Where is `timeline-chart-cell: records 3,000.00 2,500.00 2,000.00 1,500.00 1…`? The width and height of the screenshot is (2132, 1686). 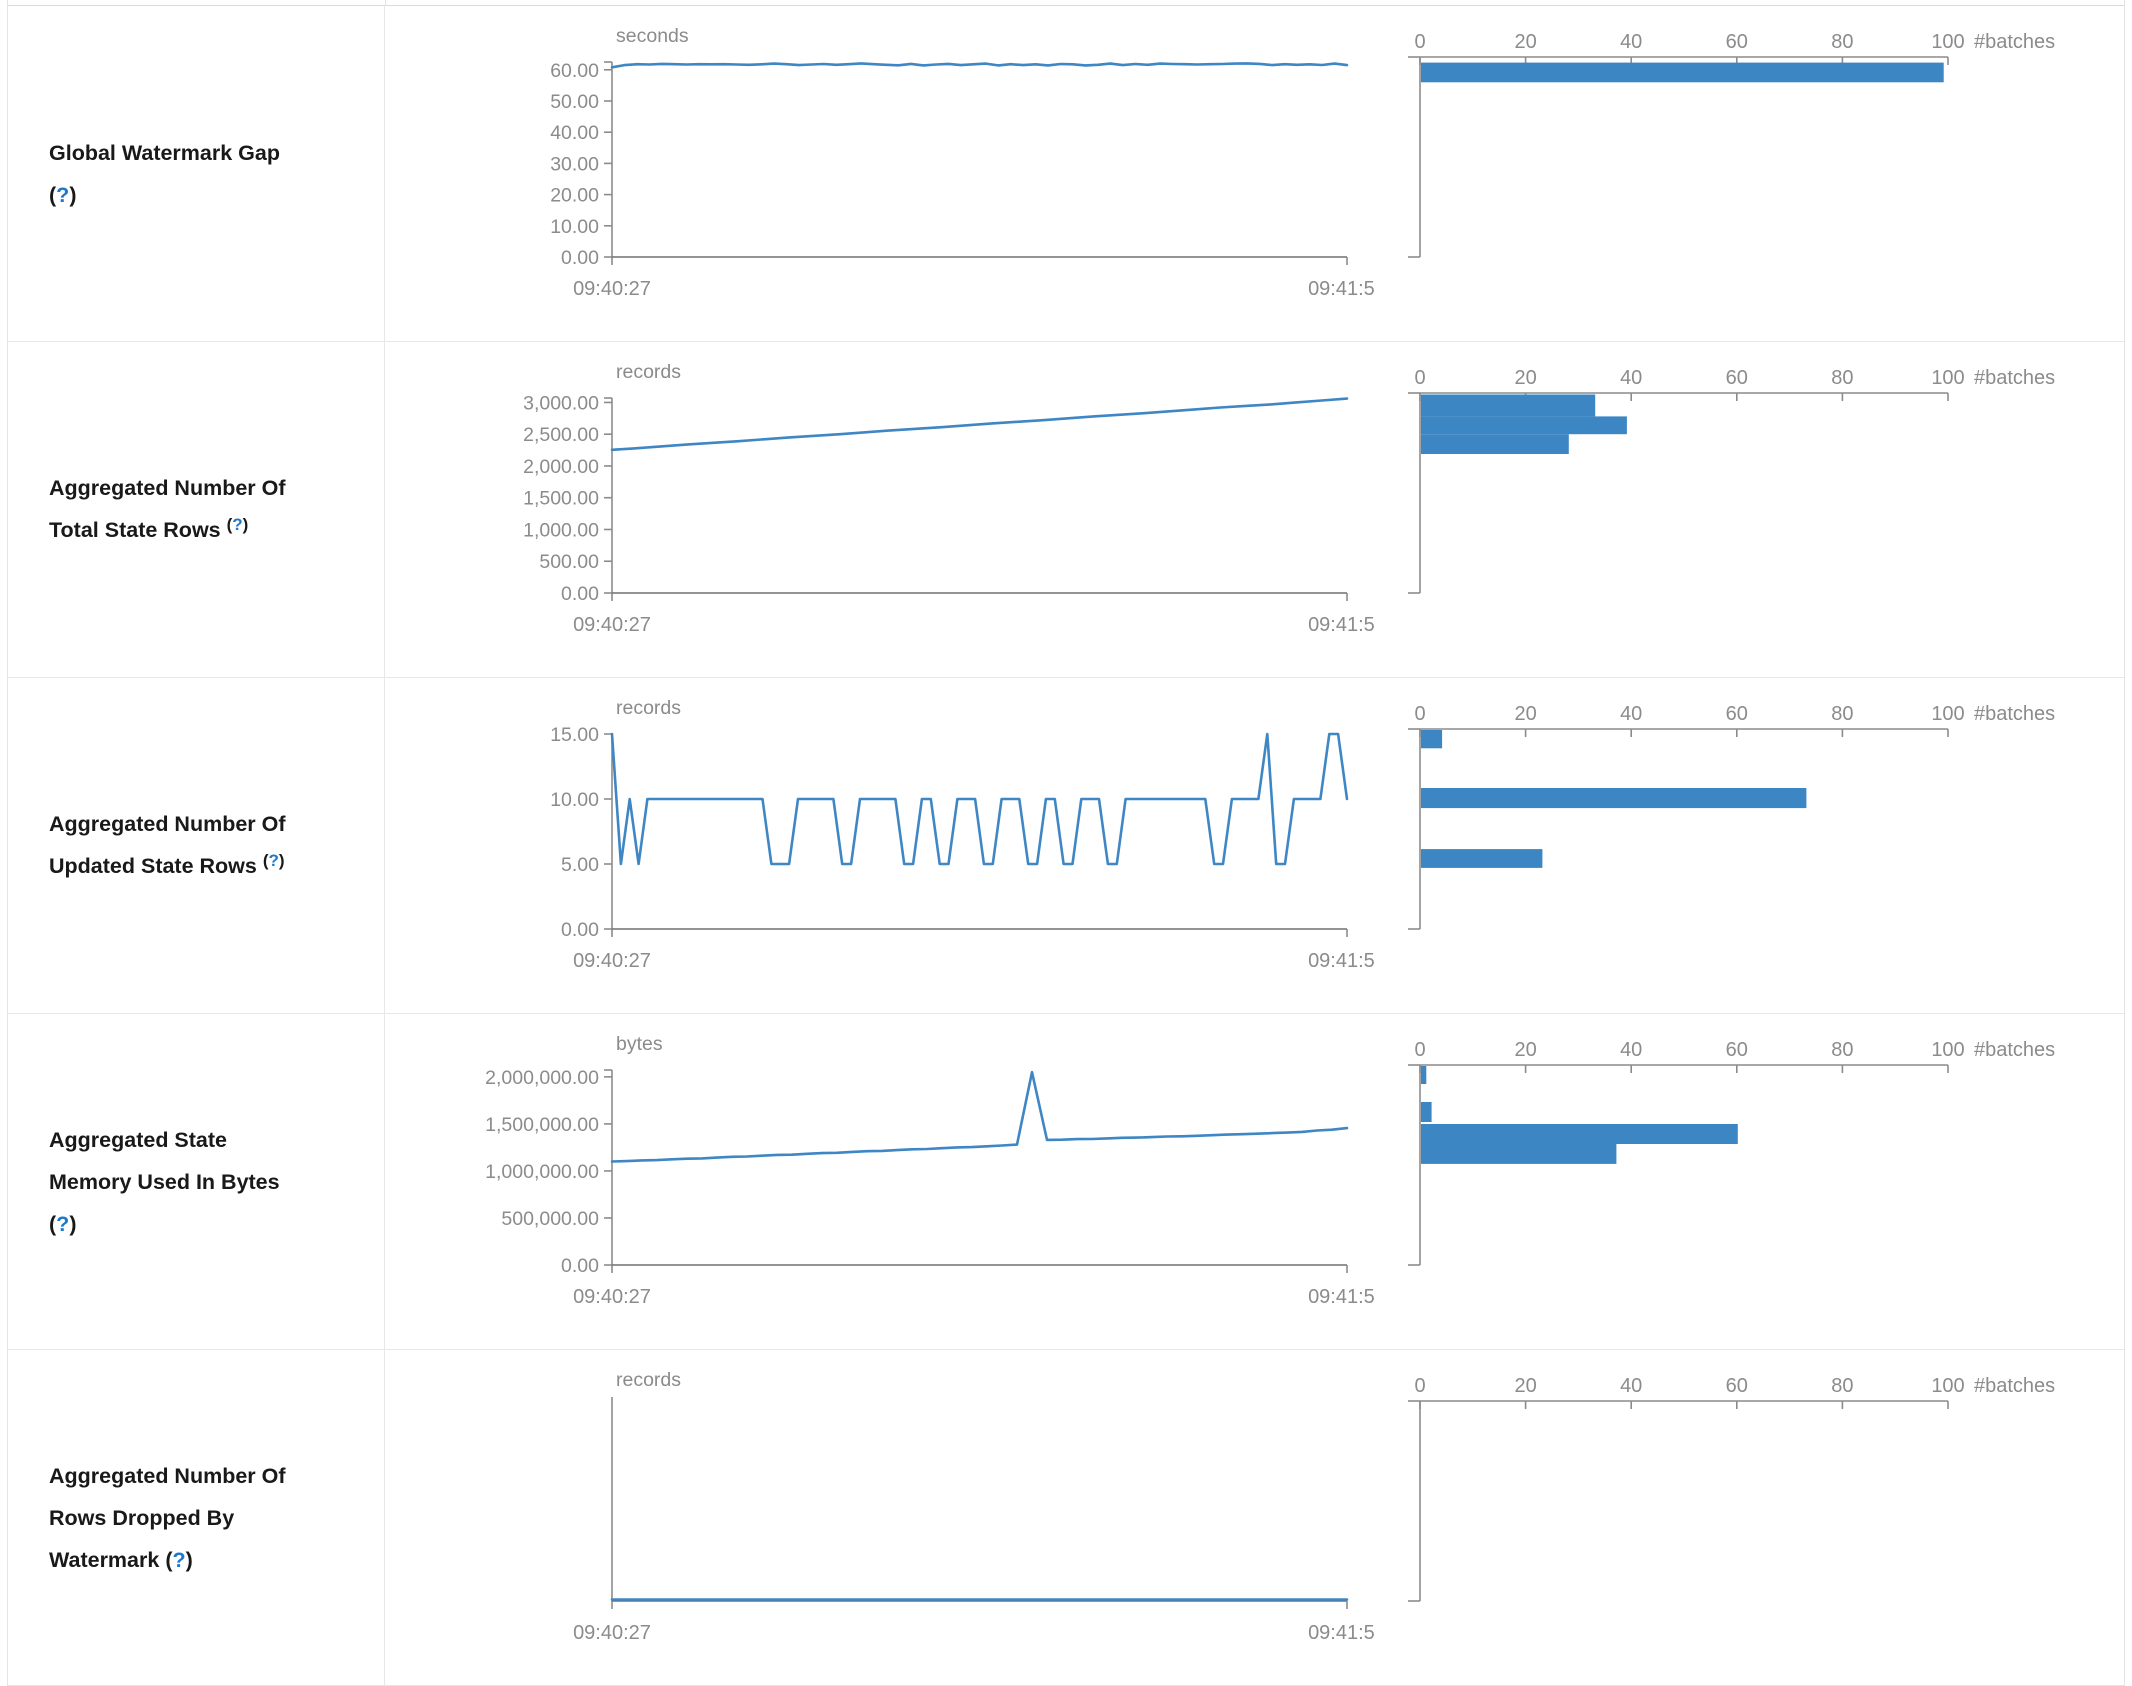
timeline-chart-cell: records 3,000.00 2,500.00 2,000.00 1,500.00 1… is located at coordinates (880, 509).